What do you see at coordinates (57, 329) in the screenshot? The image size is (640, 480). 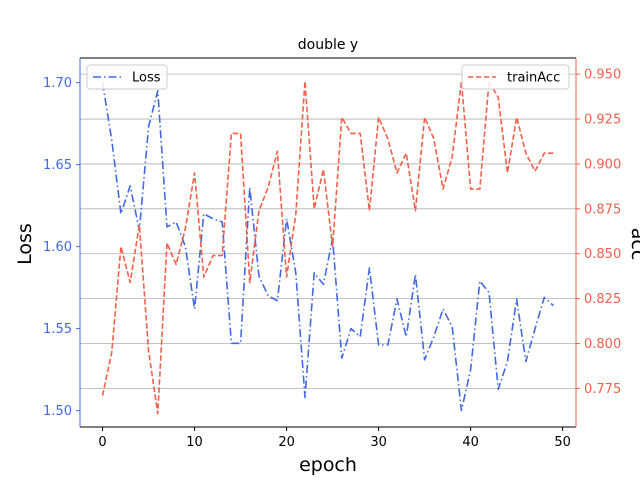 I see `left-y-tick-label: 1.55` at bounding box center [57, 329].